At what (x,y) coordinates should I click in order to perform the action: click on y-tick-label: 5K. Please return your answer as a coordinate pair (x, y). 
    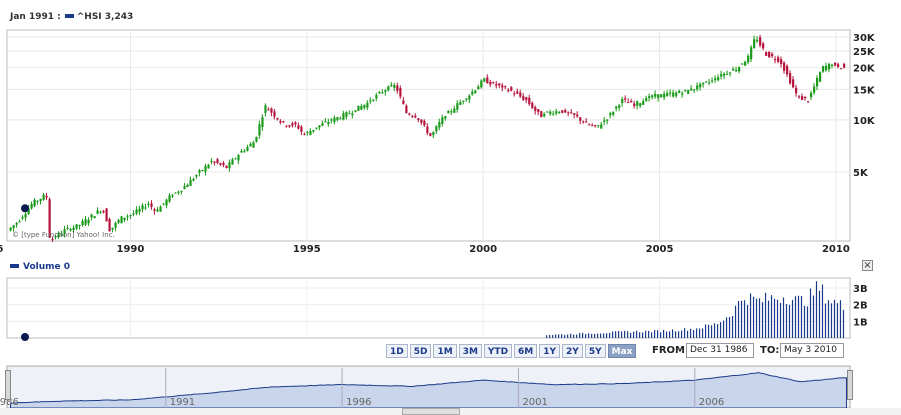
    Looking at the image, I should click on (861, 173).